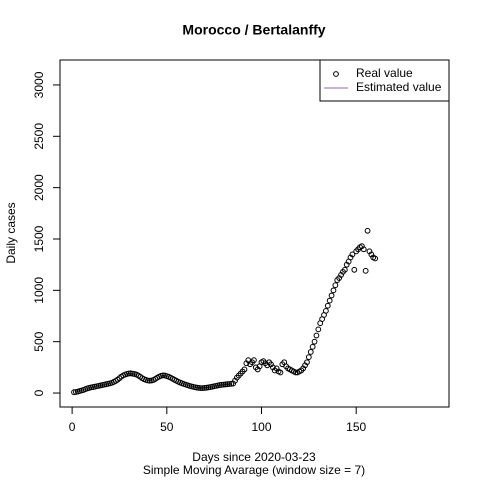 The image size is (480, 480). What do you see at coordinates (11, 232) in the screenshot?
I see `y-axis-label: Daily cases` at bounding box center [11, 232].